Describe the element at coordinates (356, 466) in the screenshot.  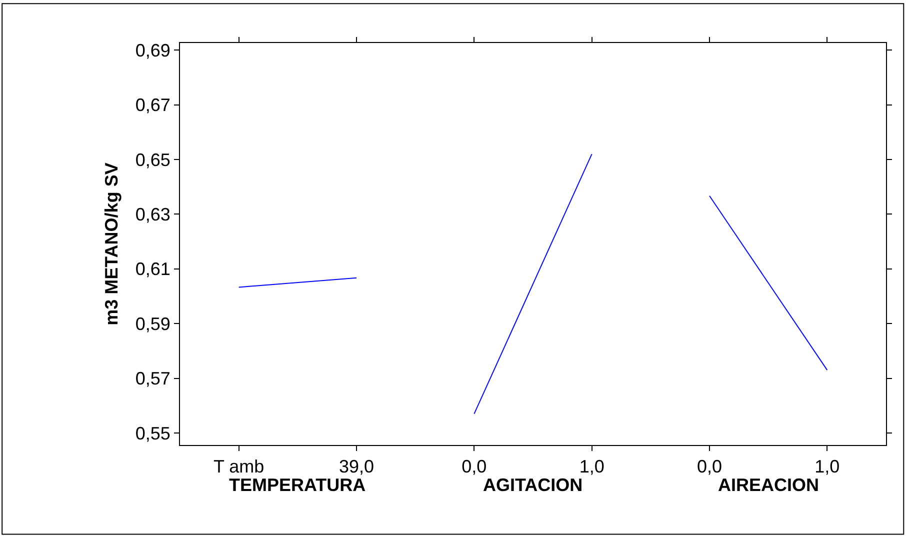
I see `x-tick-label: 39,0` at that location.